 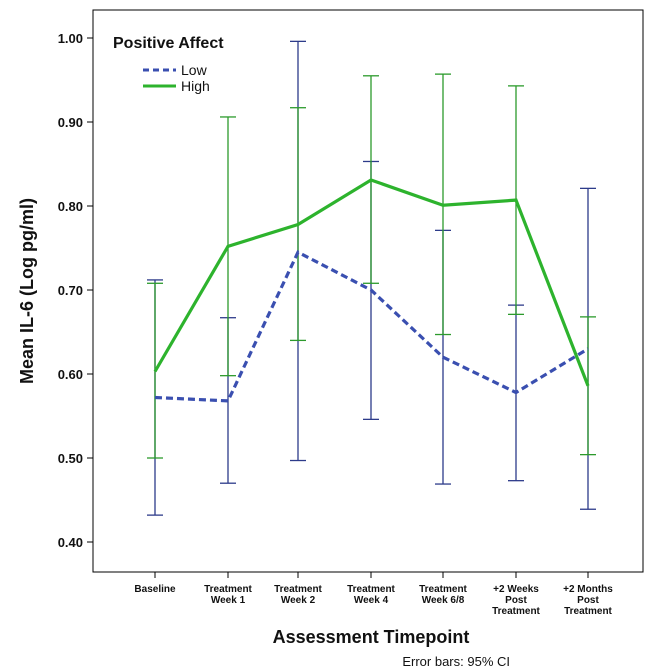 I want to click on y-tick-label: 0.70, so click(x=70, y=290).